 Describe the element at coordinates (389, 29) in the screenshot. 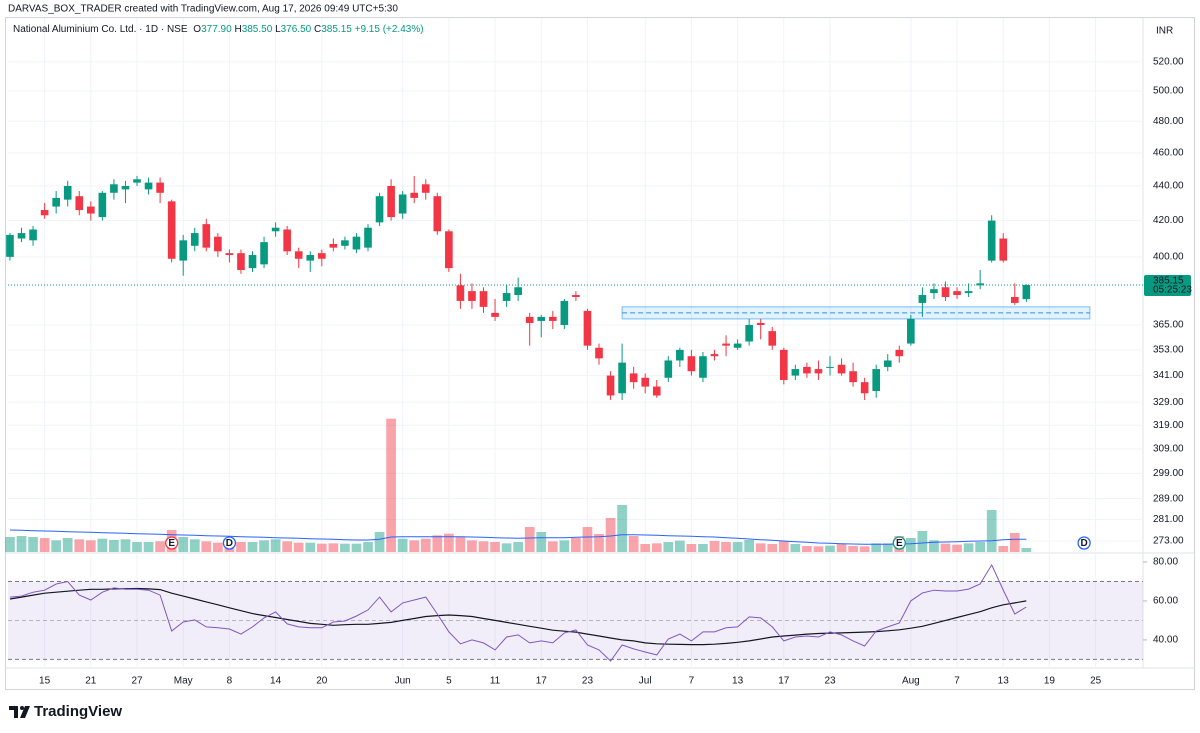

I see `legend-change: +9.15 (+2.43%)` at that location.